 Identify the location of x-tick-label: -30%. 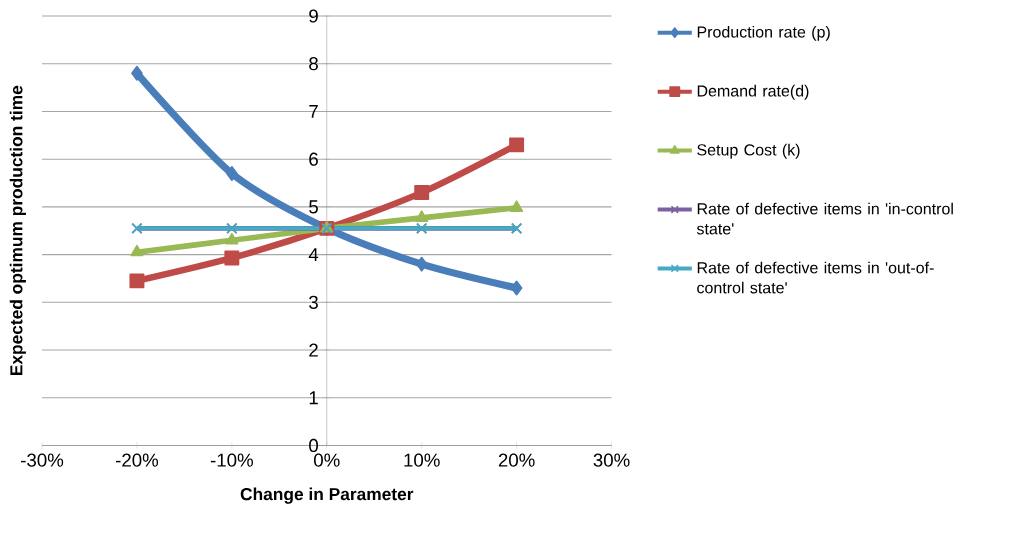
(42, 460).